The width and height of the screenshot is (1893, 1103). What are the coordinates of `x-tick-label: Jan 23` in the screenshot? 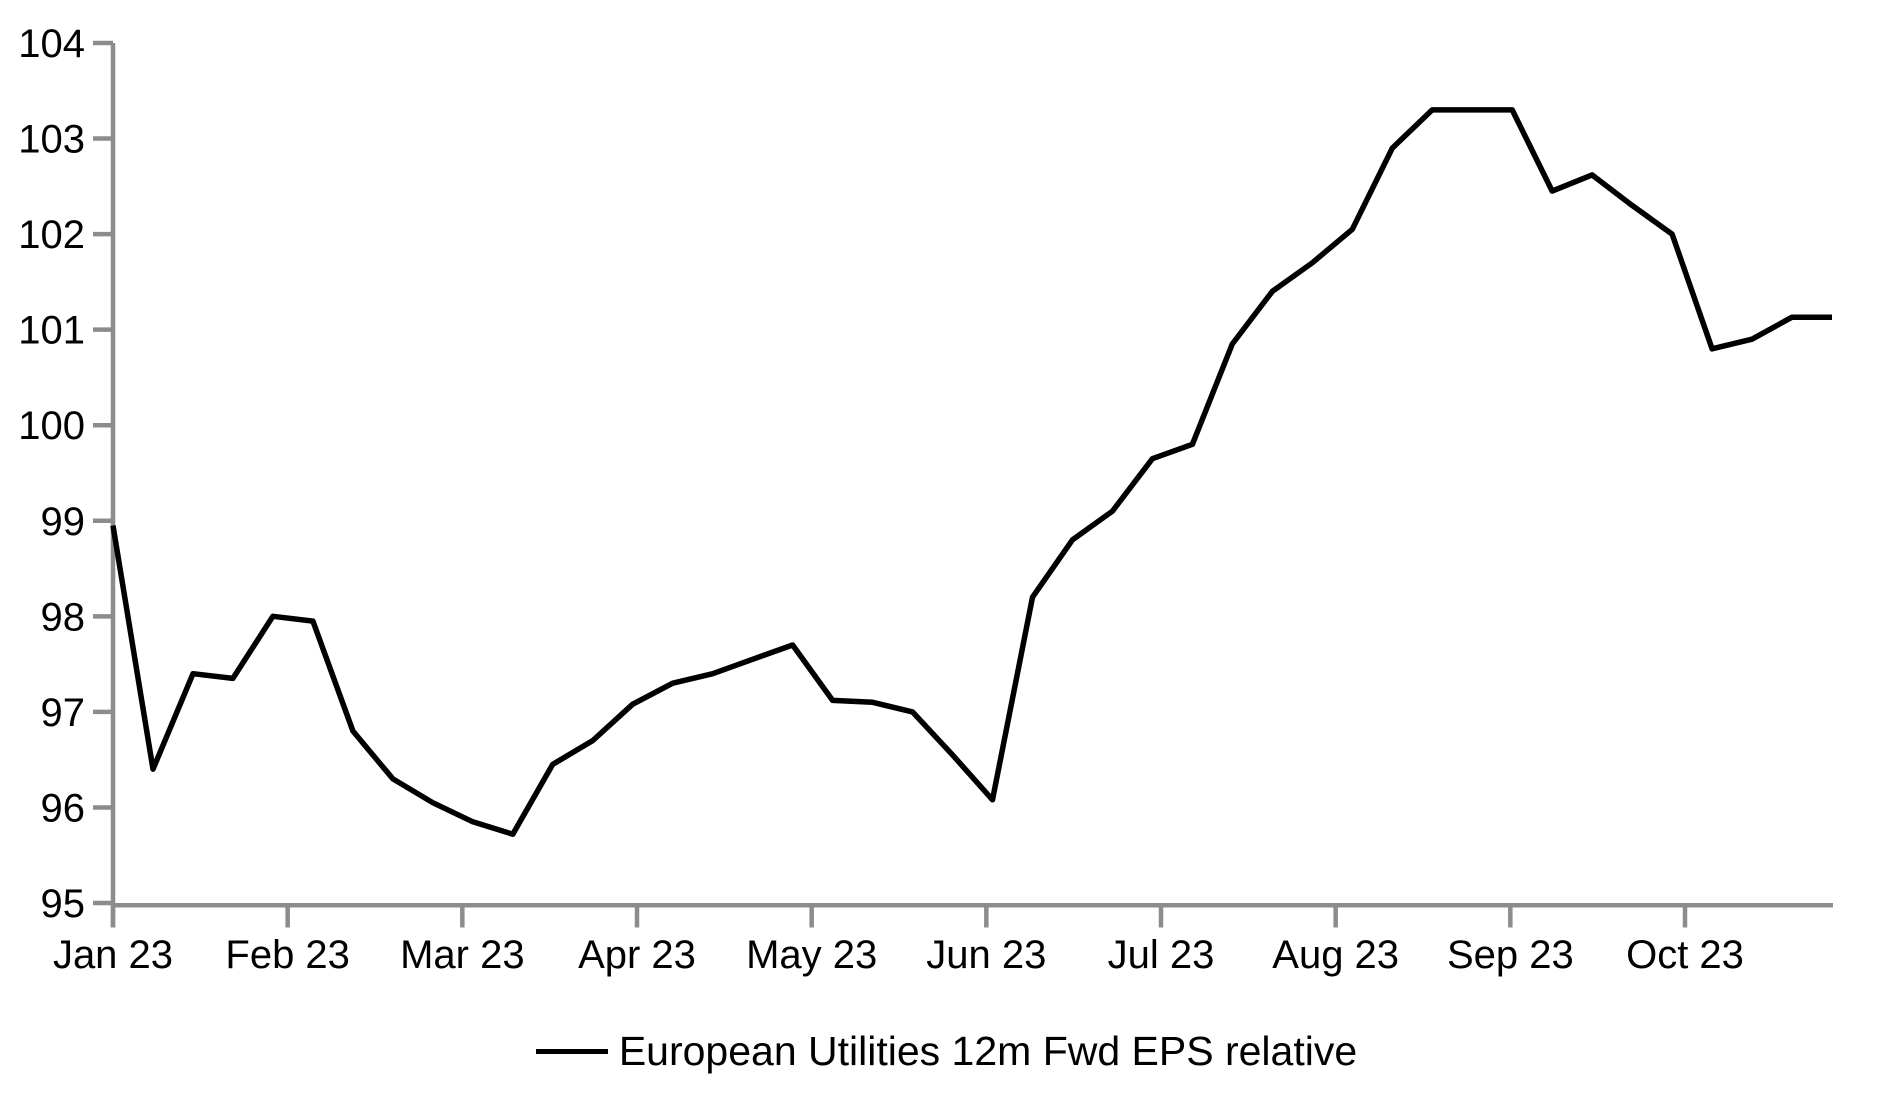 It's located at (113, 955).